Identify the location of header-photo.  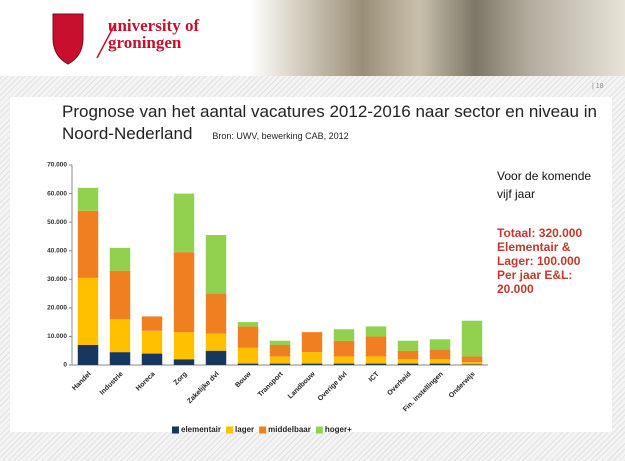
(437, 38).